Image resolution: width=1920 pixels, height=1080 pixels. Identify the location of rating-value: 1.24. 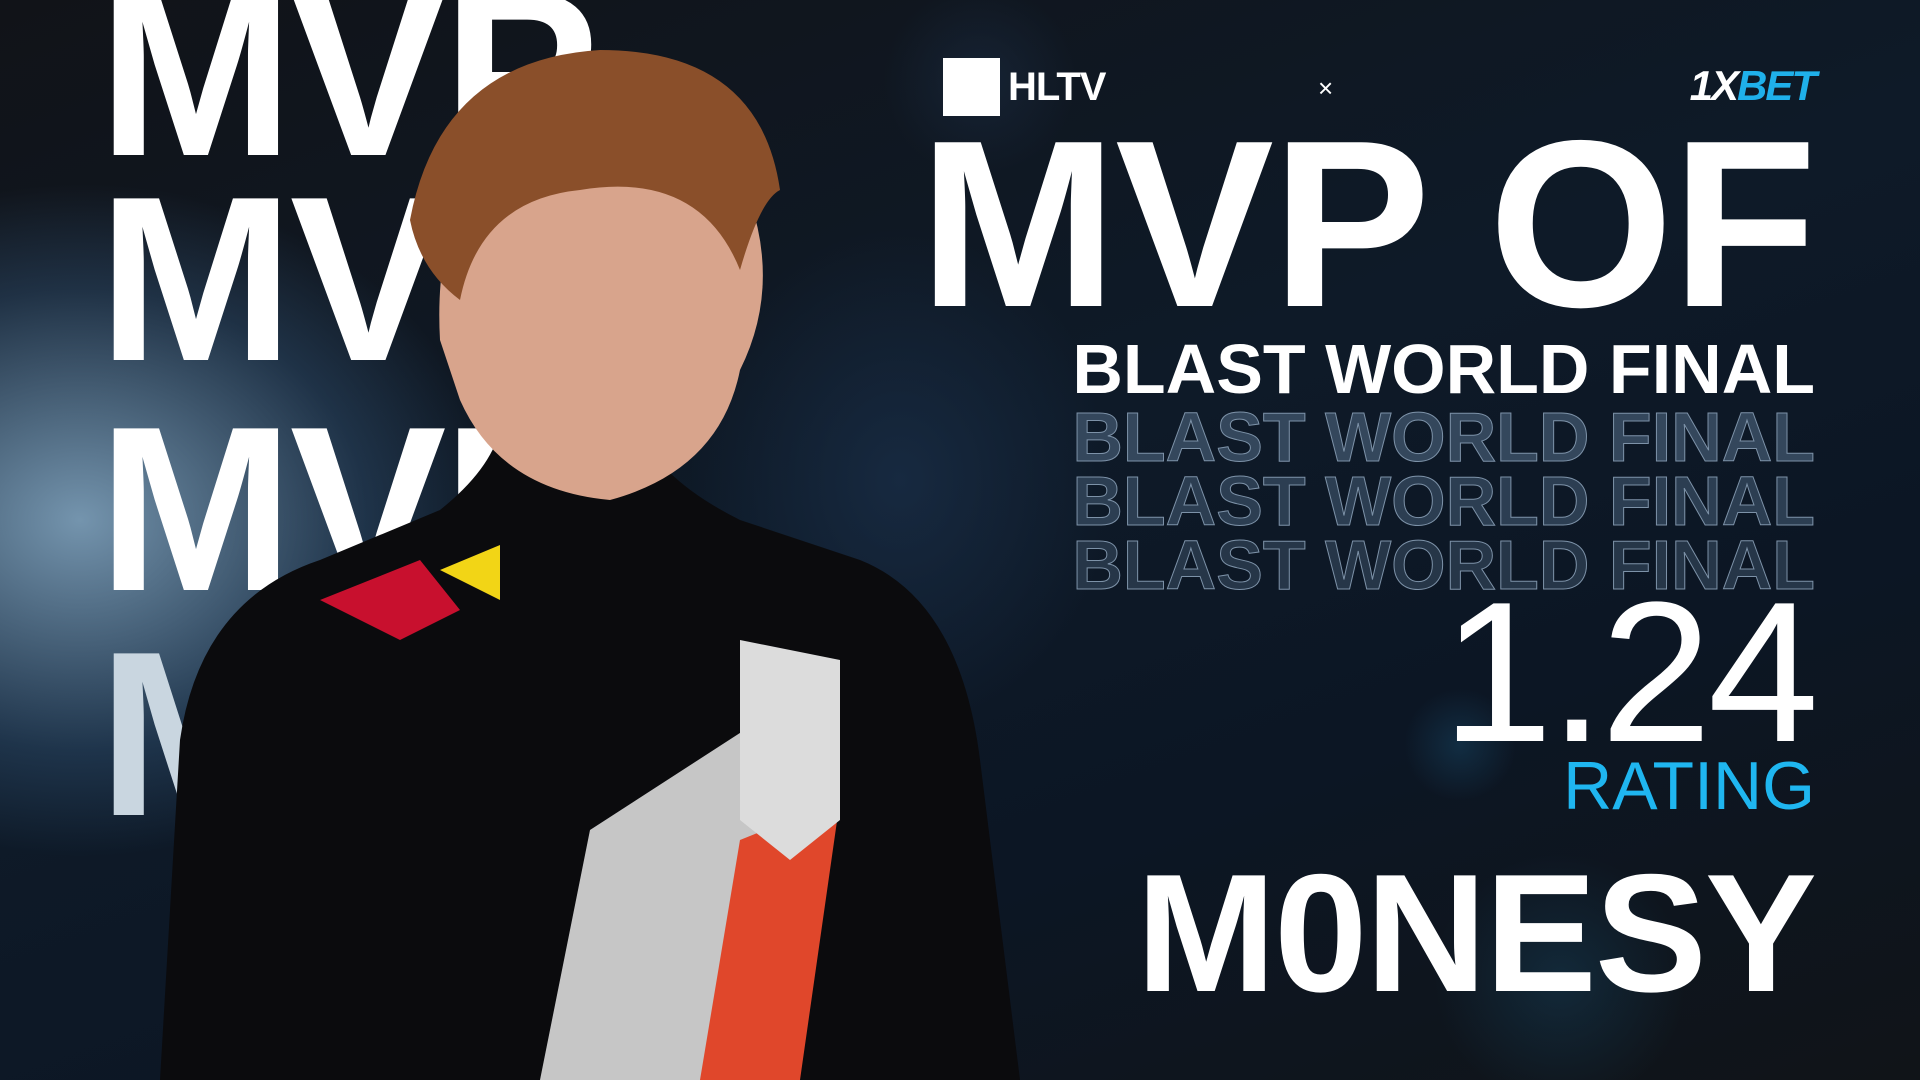
(1630, 672).